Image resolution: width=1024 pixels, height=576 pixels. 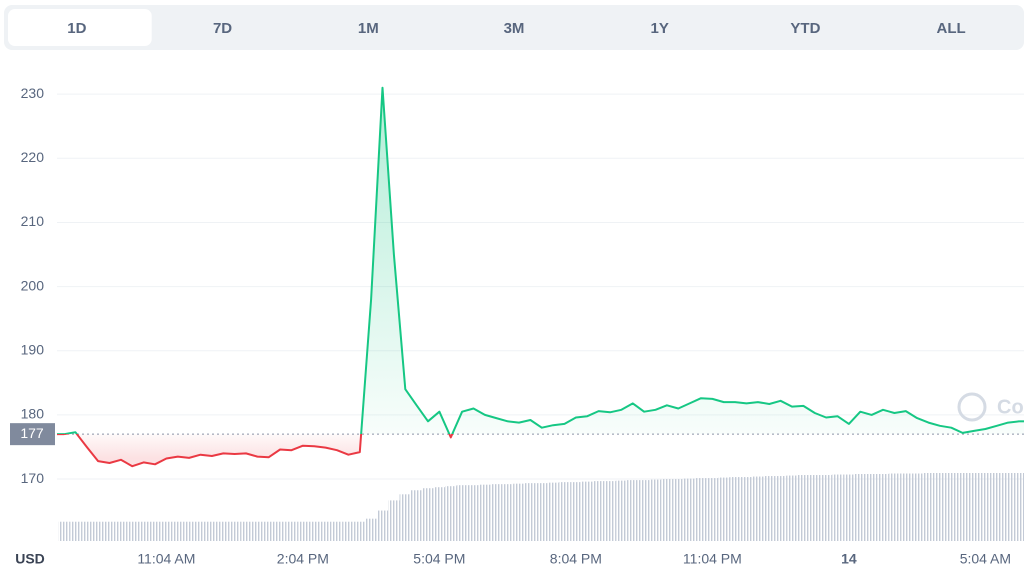 I want to click on y-tick-label: 190, so click(x=33, y=349).